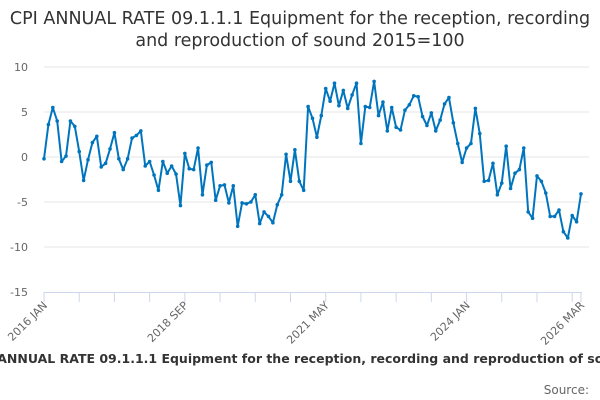  Describe the element at coordinates (24, 157) in the screenshot. I see `y-tick-label: 0` at that location.